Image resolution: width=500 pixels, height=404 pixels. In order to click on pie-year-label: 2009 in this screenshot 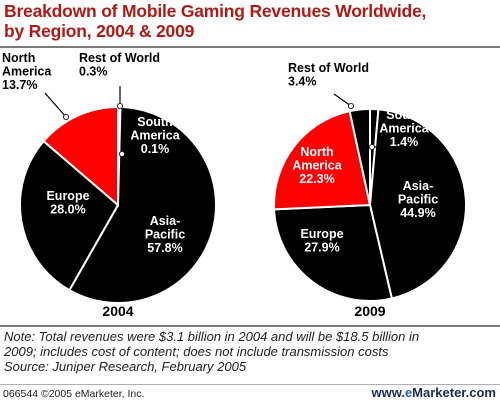, I will do `click(369, 311)`.